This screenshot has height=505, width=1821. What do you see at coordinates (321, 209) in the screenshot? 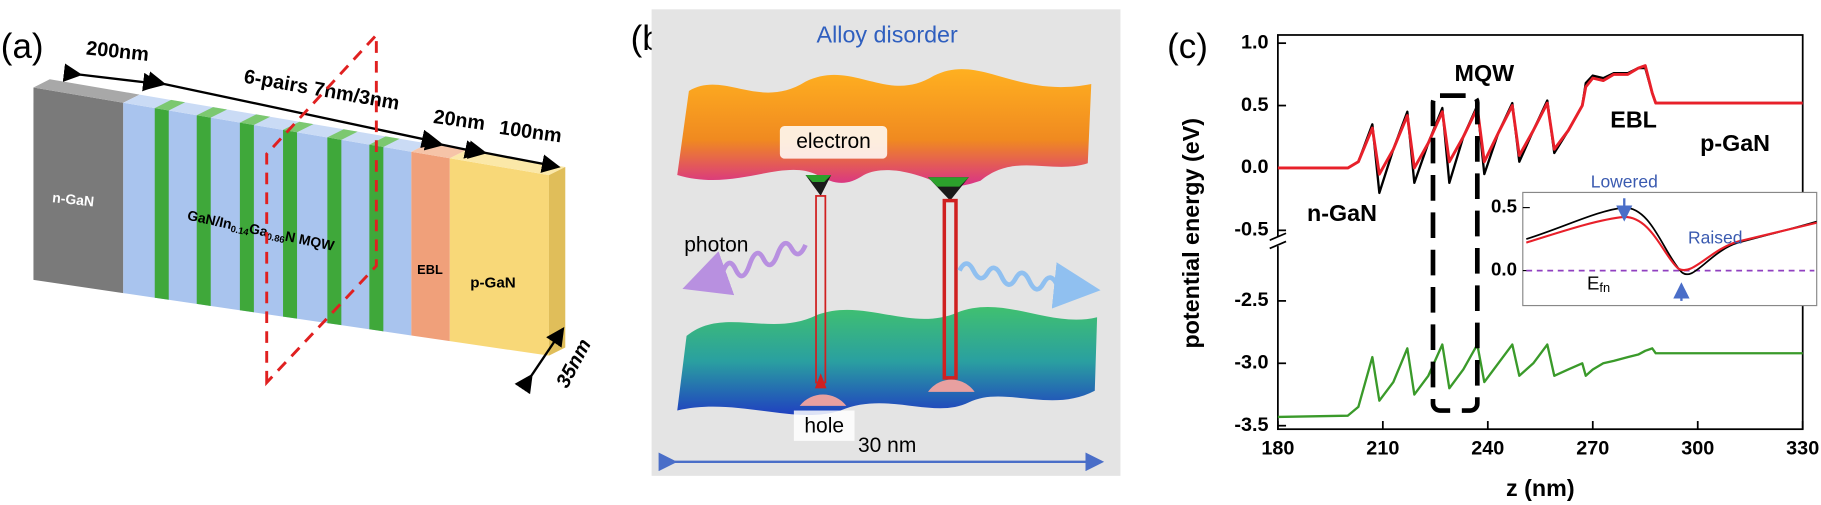
I see `cut-plane` at bounding box center [321, 209].